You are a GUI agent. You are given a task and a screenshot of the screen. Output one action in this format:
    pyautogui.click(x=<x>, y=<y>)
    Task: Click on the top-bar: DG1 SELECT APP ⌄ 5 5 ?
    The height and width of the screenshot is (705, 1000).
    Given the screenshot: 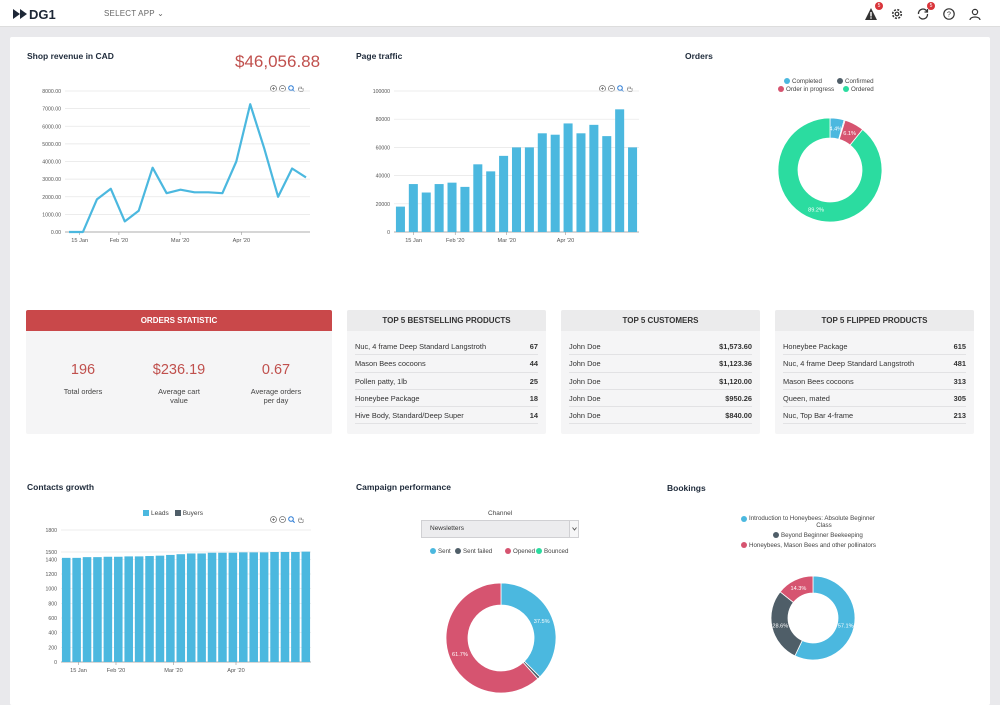 What is the action you would take?
    pyautogui.click(x=500, y=13)
    